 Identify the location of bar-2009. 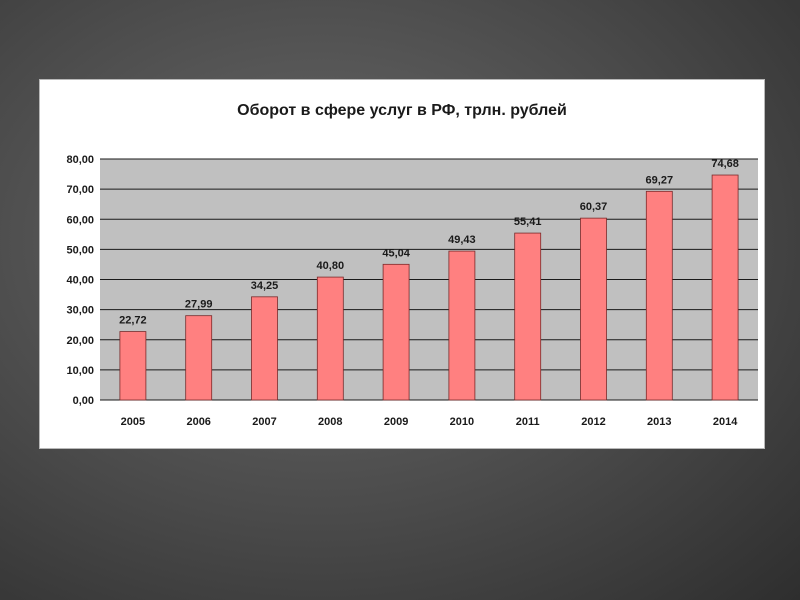
(396, 332).